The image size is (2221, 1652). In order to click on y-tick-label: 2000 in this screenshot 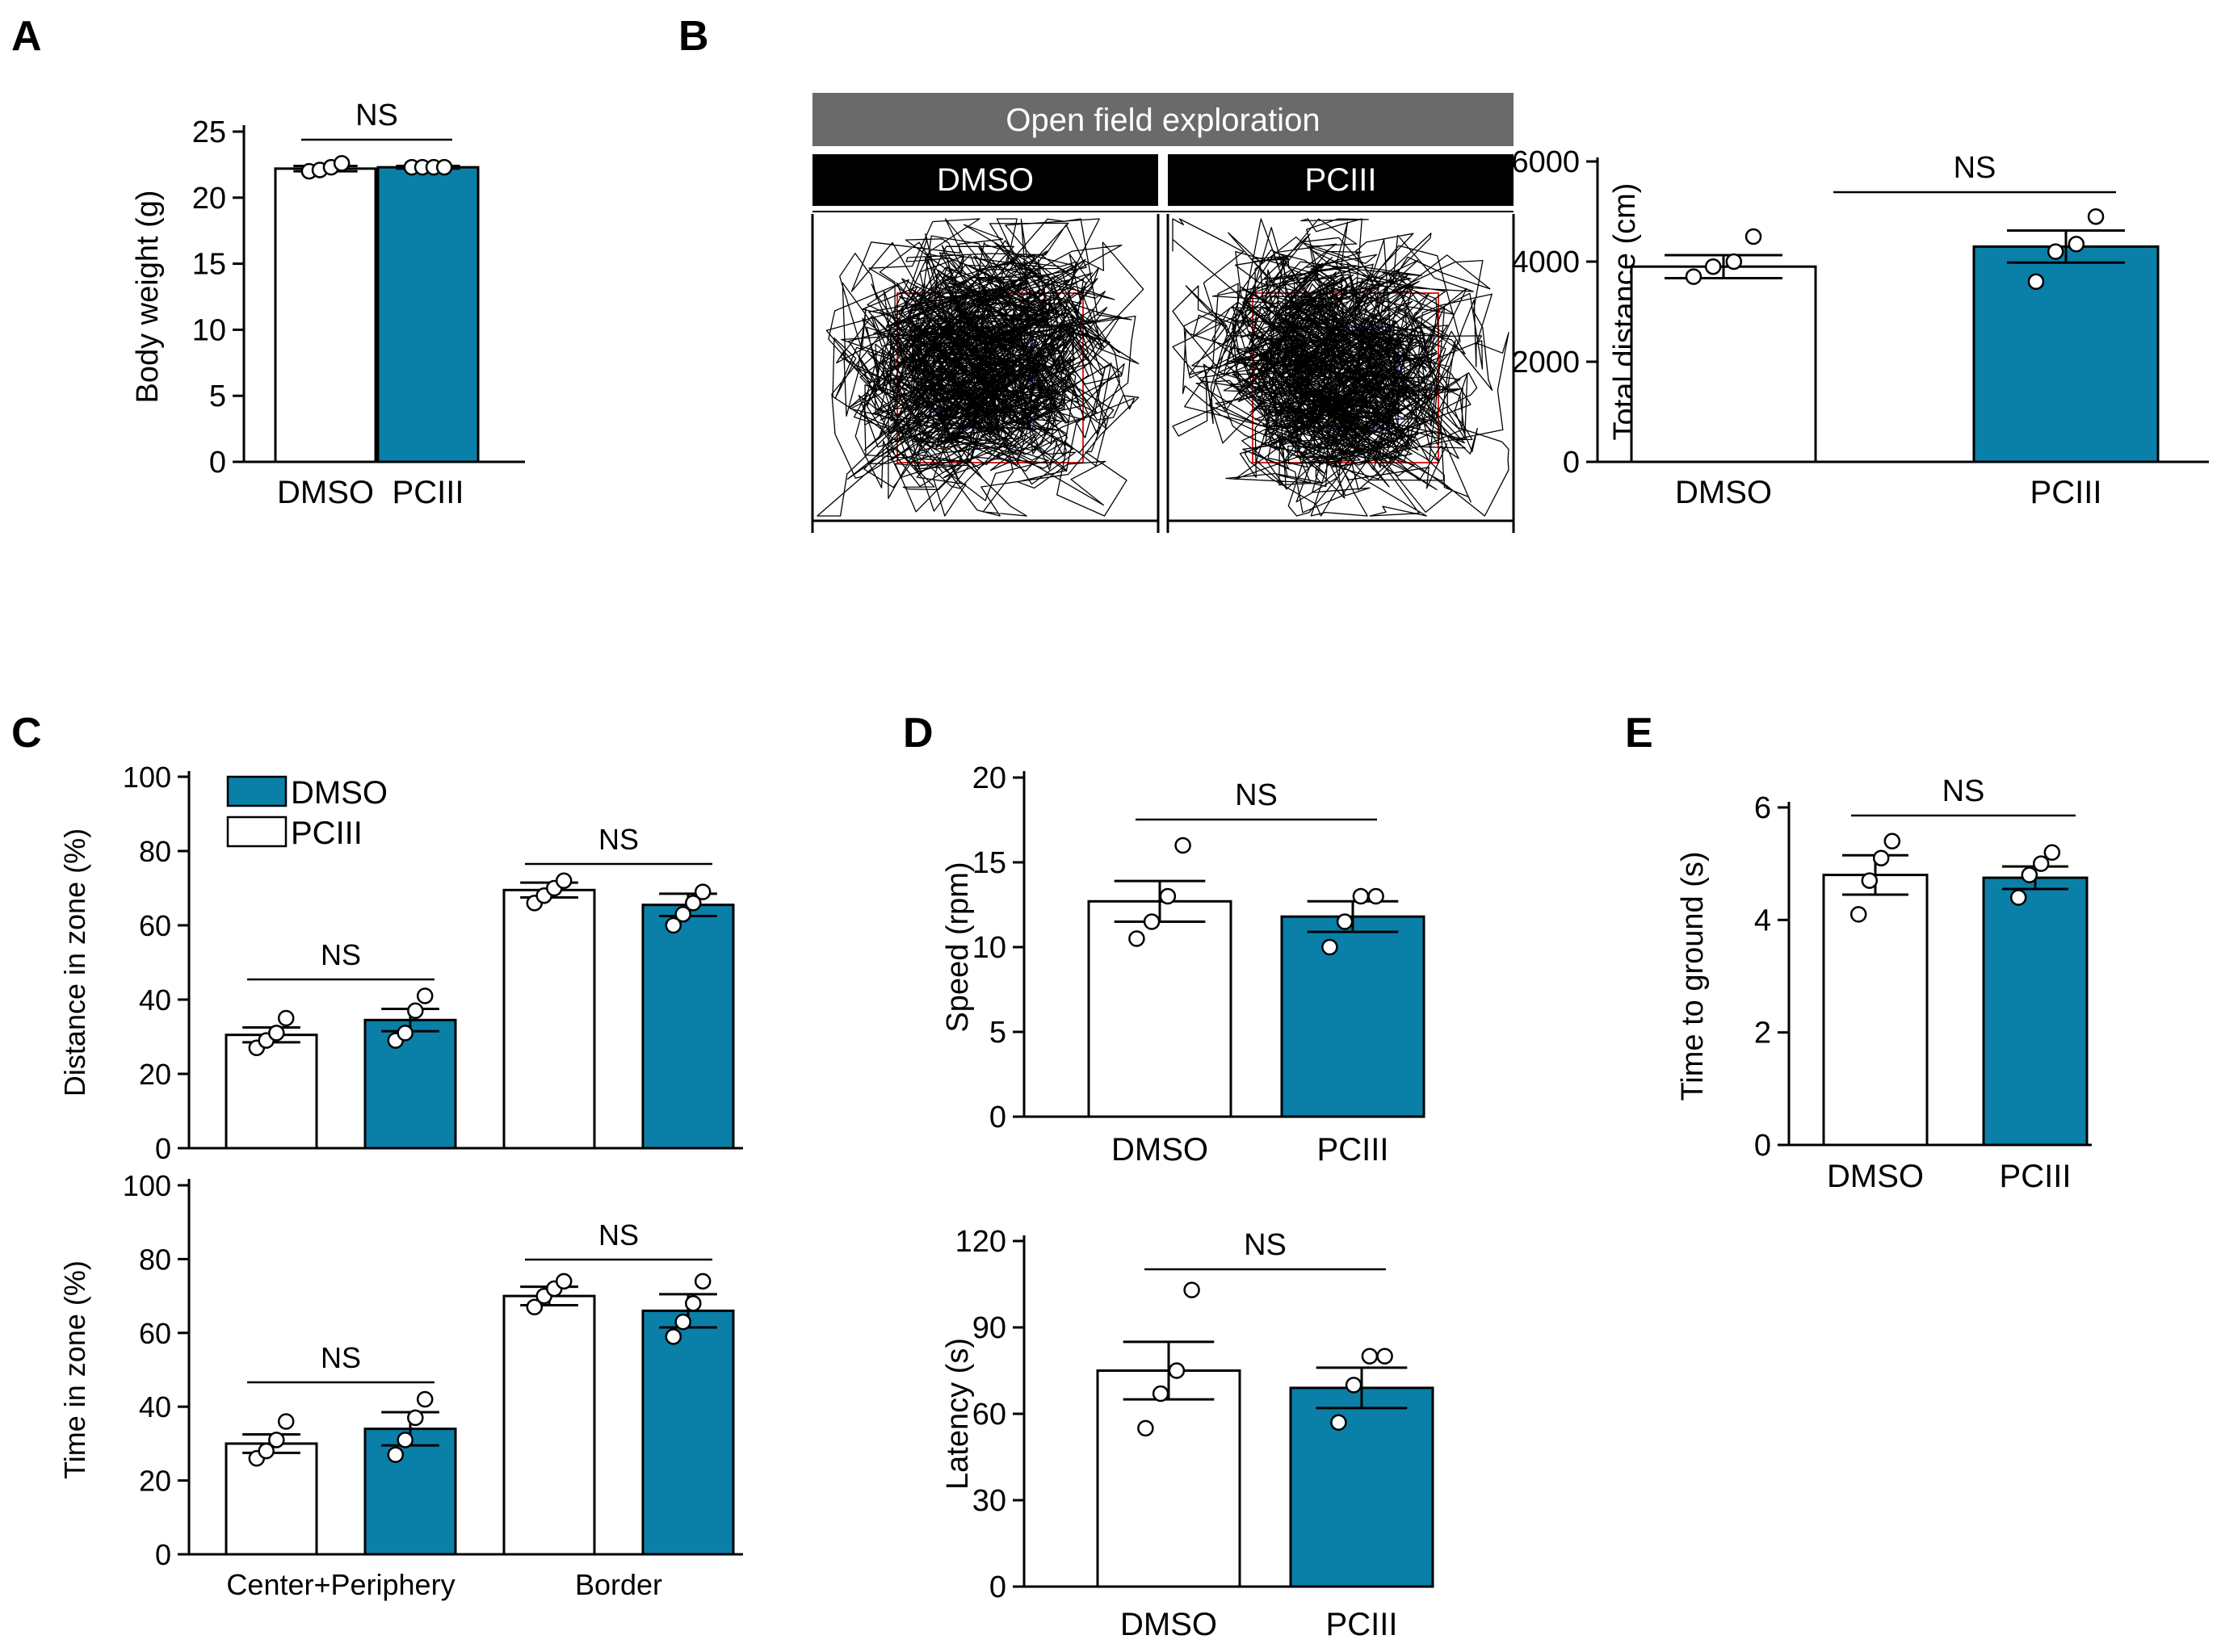, I will do `click(1545, 362)`.